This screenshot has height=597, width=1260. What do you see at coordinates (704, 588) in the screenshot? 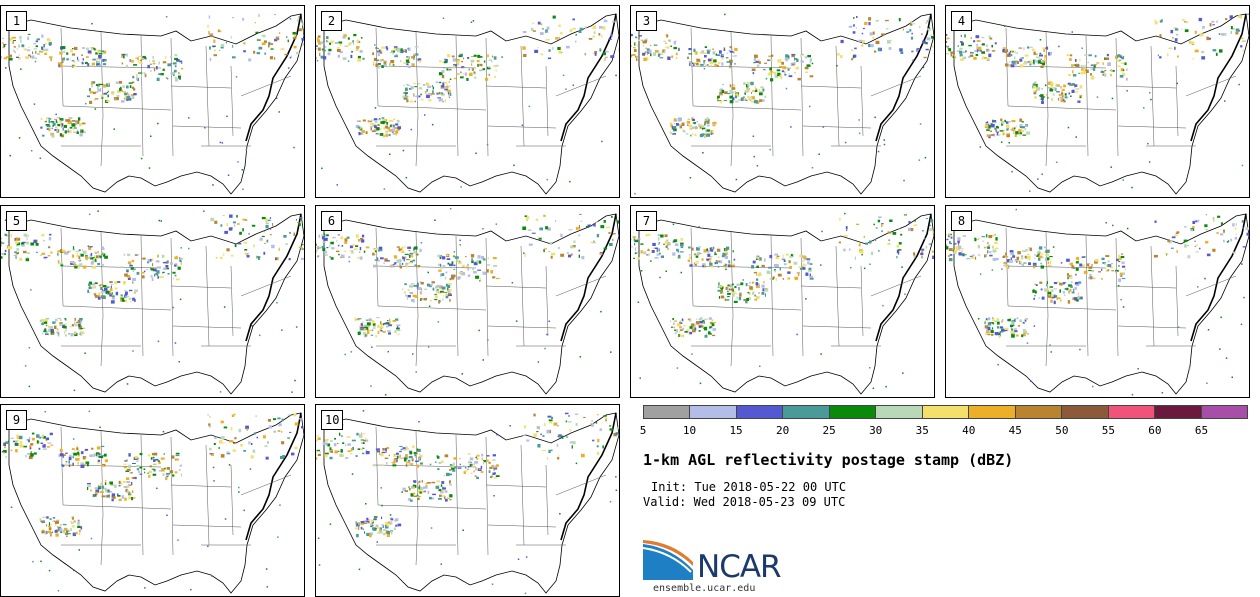
I see `logo-url: ensemble.ucar.edu` at bounding box center [704, 588].